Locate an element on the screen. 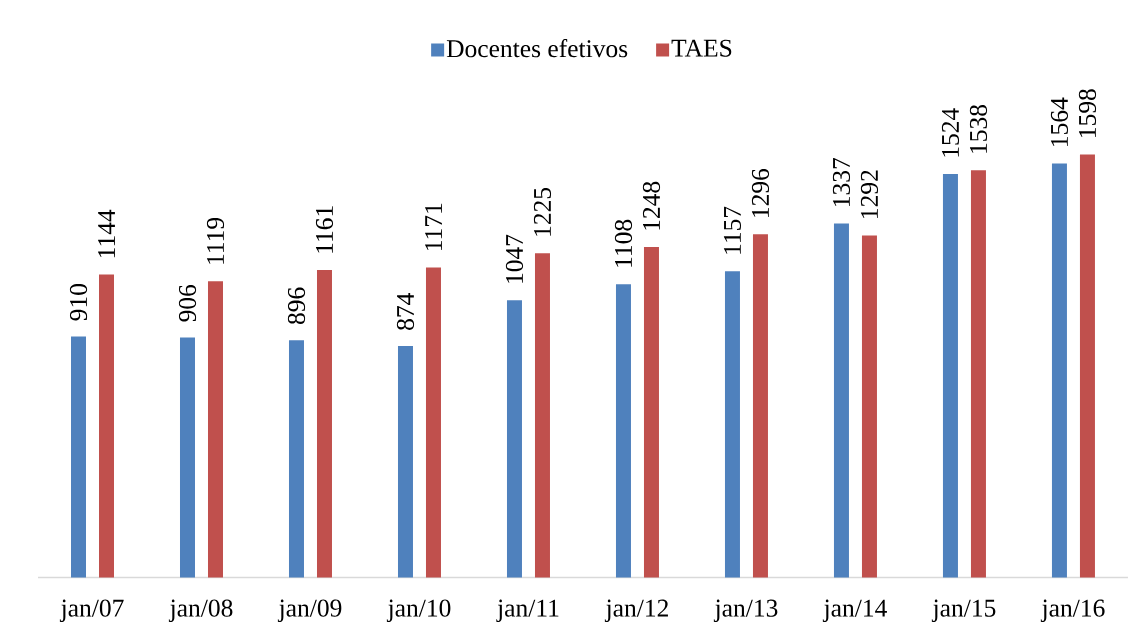  data-label: 1248 is located at coordinates (651, 205).